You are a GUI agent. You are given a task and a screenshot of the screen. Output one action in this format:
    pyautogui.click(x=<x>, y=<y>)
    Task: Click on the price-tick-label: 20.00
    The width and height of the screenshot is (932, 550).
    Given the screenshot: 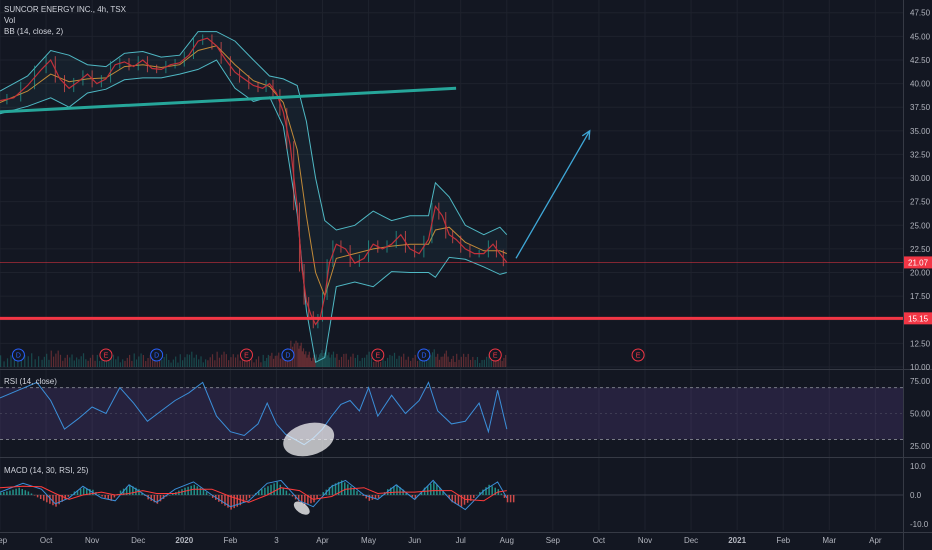 What is the action you would take?
    pyautogui.click(x=920, y=273)
    